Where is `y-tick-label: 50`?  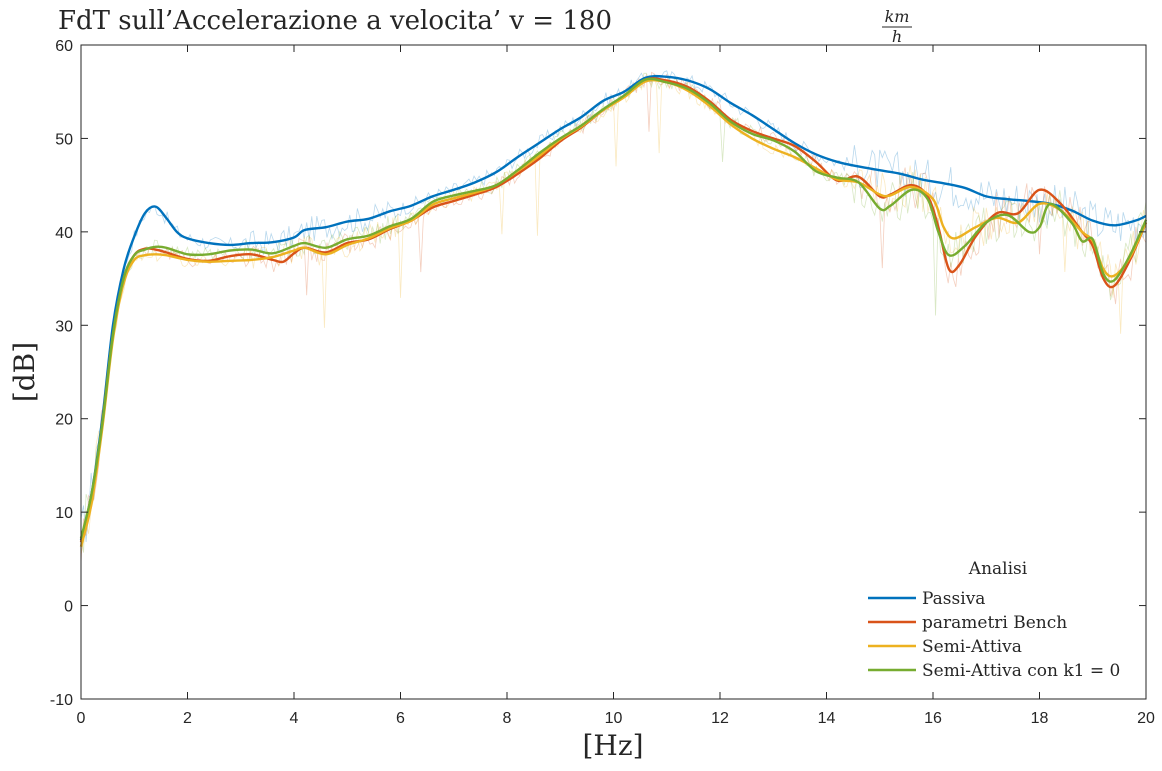 y-tick-label: 50 is located at coordinates (64, 139).